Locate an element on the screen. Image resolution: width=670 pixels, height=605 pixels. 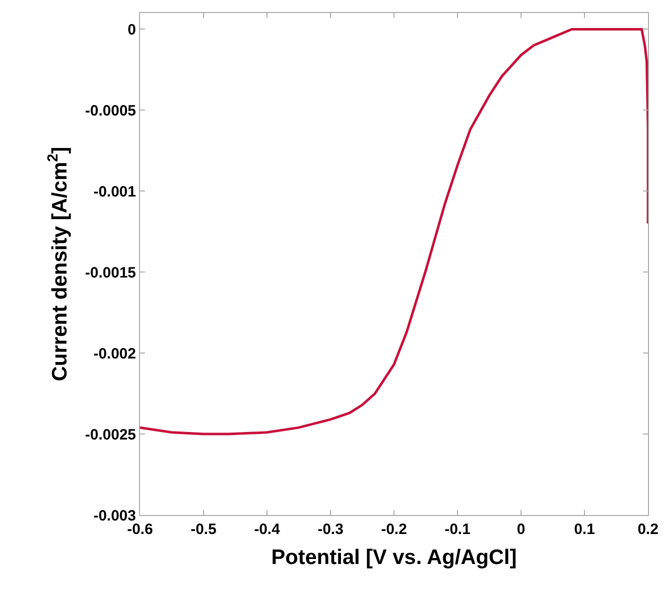
x-tick-label: 0.1 is located at coordinates (584, 529).